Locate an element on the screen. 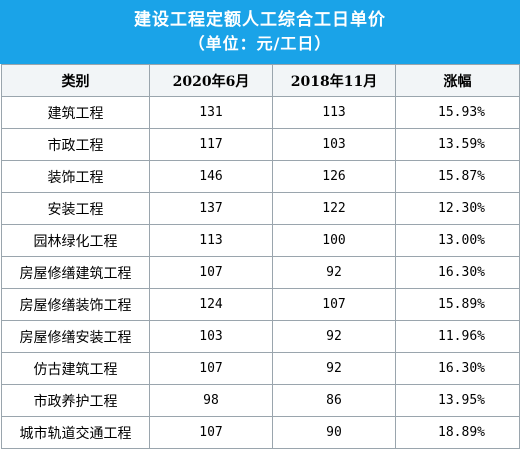  header-row: 类别 2020年6月 2018年11月 涨幅 is located at coordinates (260, 80).